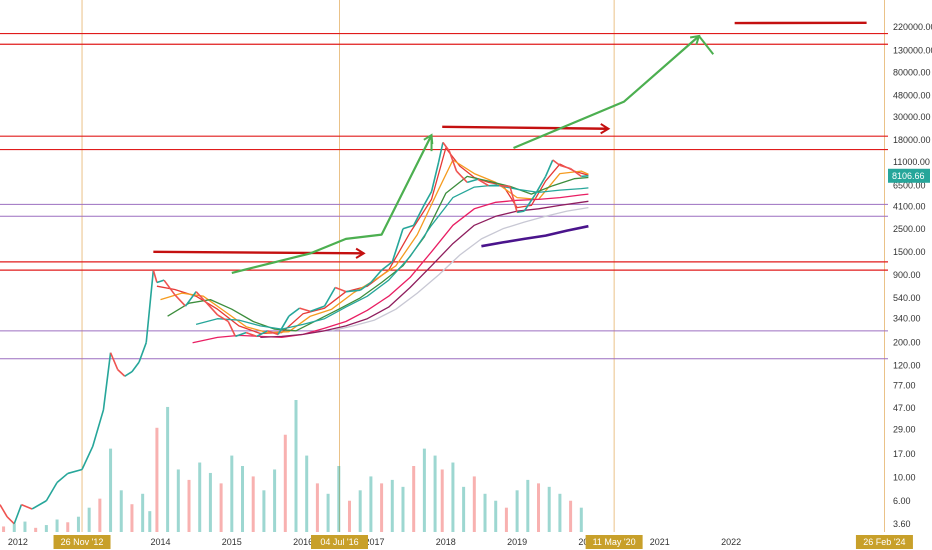 This screenshot has height=550, width=932. Describe the element at coordinates (902, 501) in the screenshot. I see `y-tick-label: 6.00` at that location.